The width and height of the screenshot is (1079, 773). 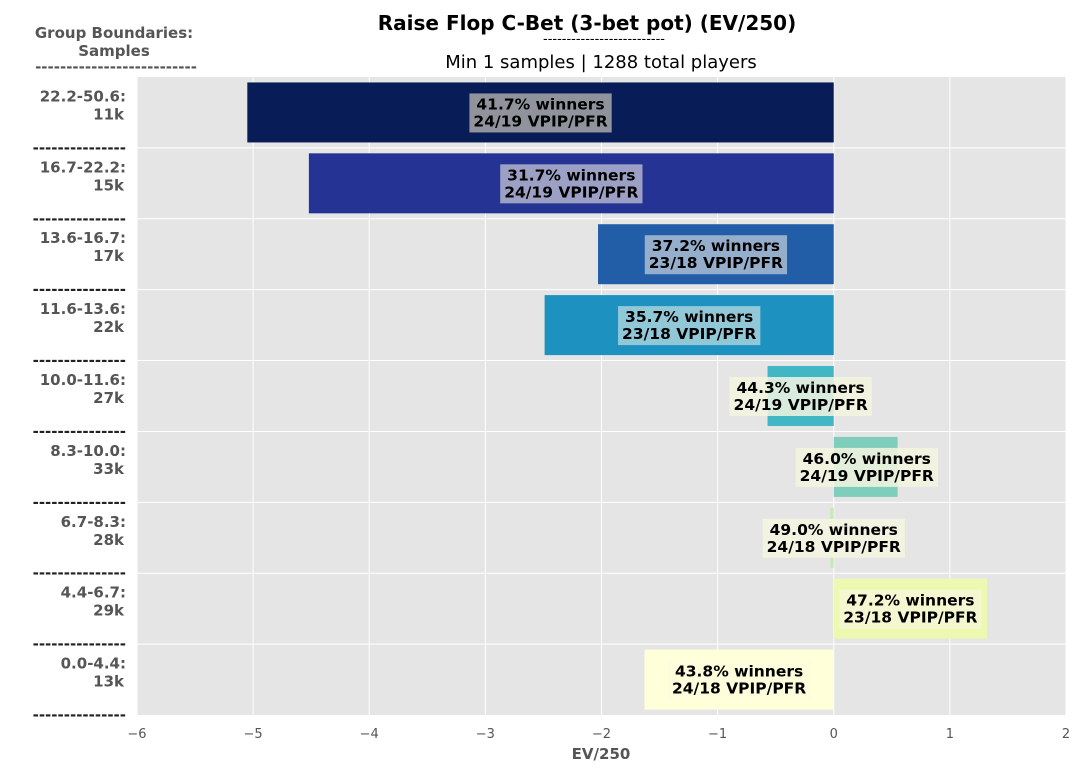 What do you see at coordinates (910, 601) in the screenshot?
I see `bar-label-winners: 47.2% winners` at bounding box center [910, 601].